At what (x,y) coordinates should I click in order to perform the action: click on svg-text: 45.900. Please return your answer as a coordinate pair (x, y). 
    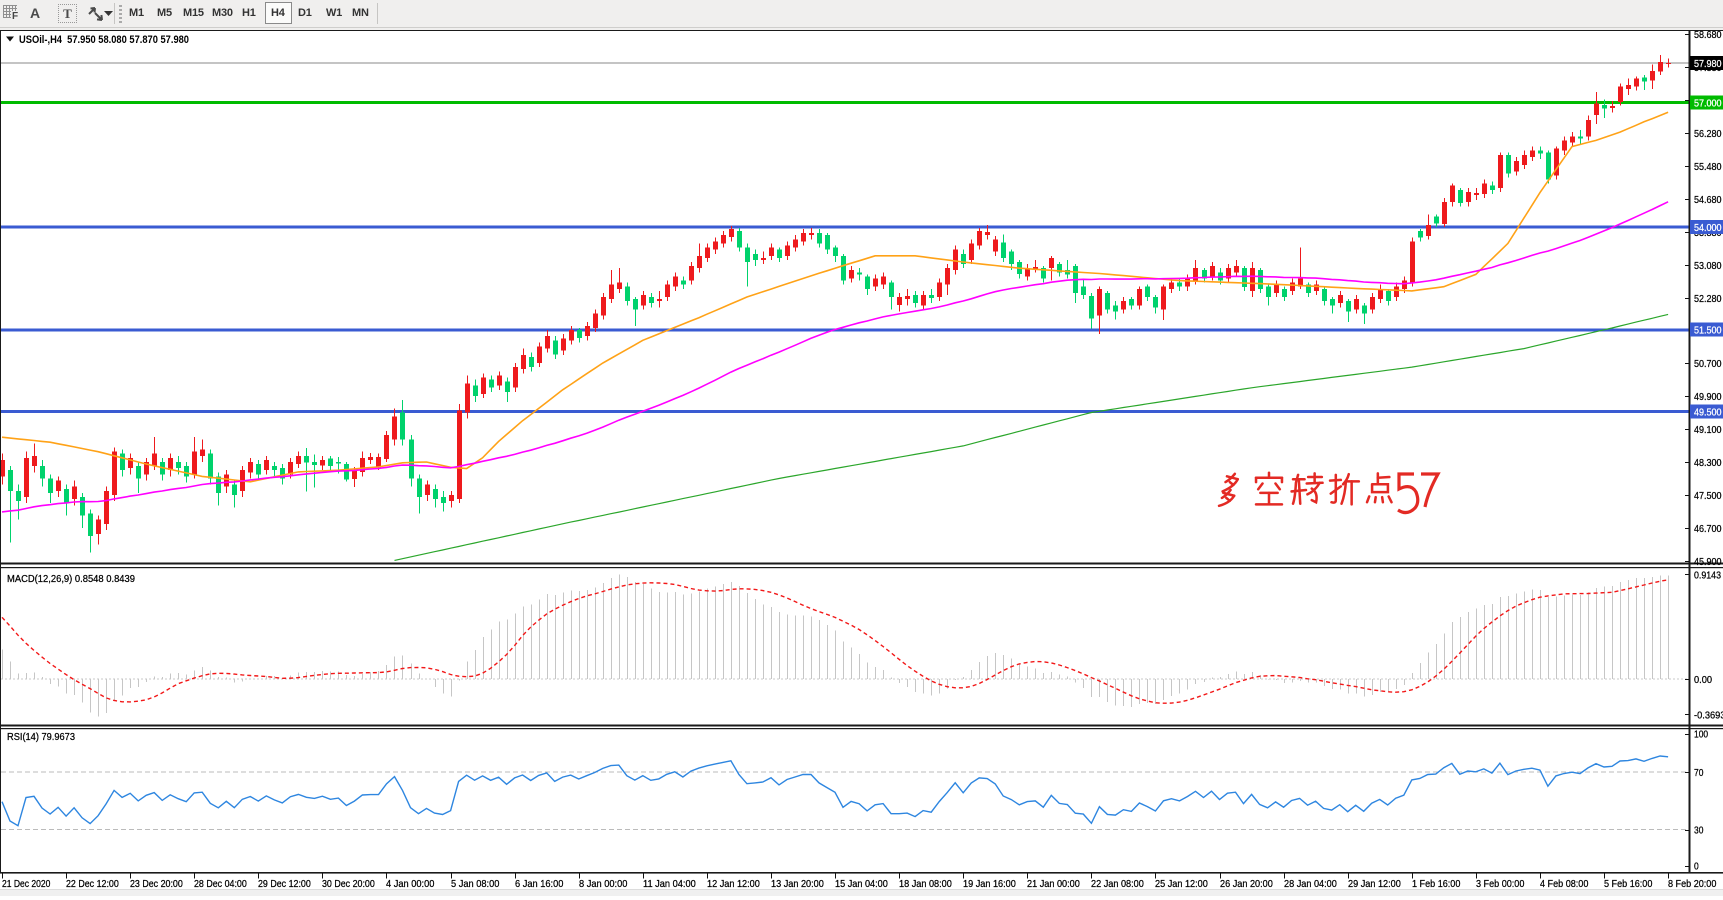
    Looking at the image, I should click on (1708, 562).